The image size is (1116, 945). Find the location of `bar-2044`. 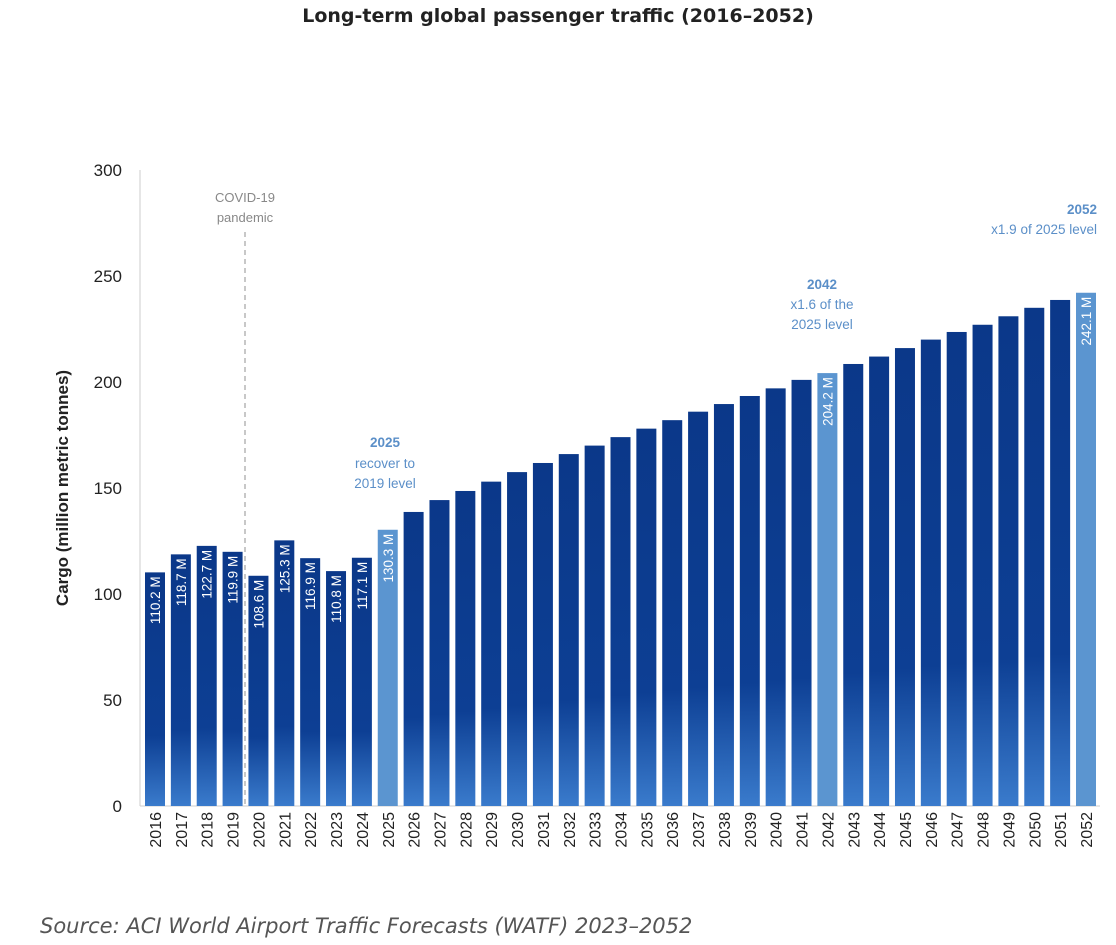

bar-2044 is located at coordinates (879, 581).